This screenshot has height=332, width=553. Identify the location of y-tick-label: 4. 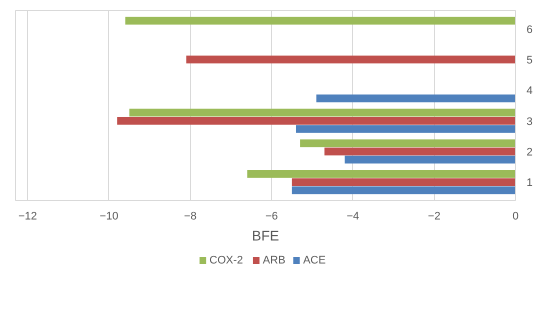
(529, 91).